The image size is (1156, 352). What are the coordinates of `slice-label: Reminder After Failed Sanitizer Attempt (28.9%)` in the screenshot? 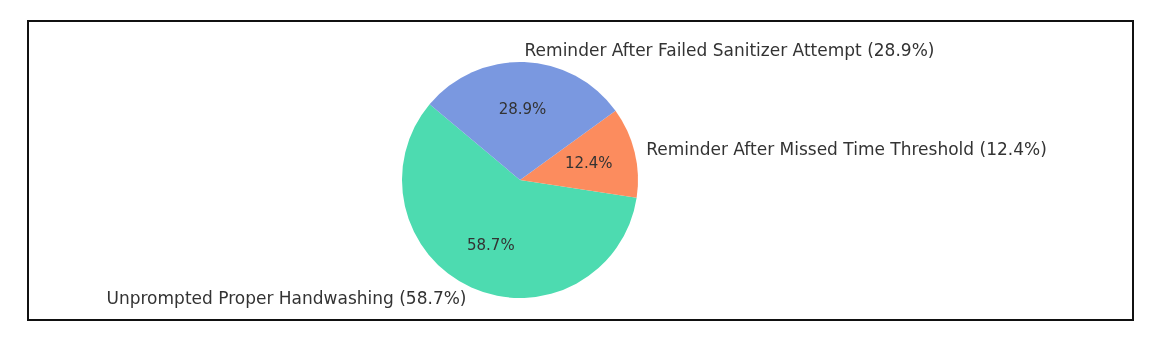 It's located at (729, 50).